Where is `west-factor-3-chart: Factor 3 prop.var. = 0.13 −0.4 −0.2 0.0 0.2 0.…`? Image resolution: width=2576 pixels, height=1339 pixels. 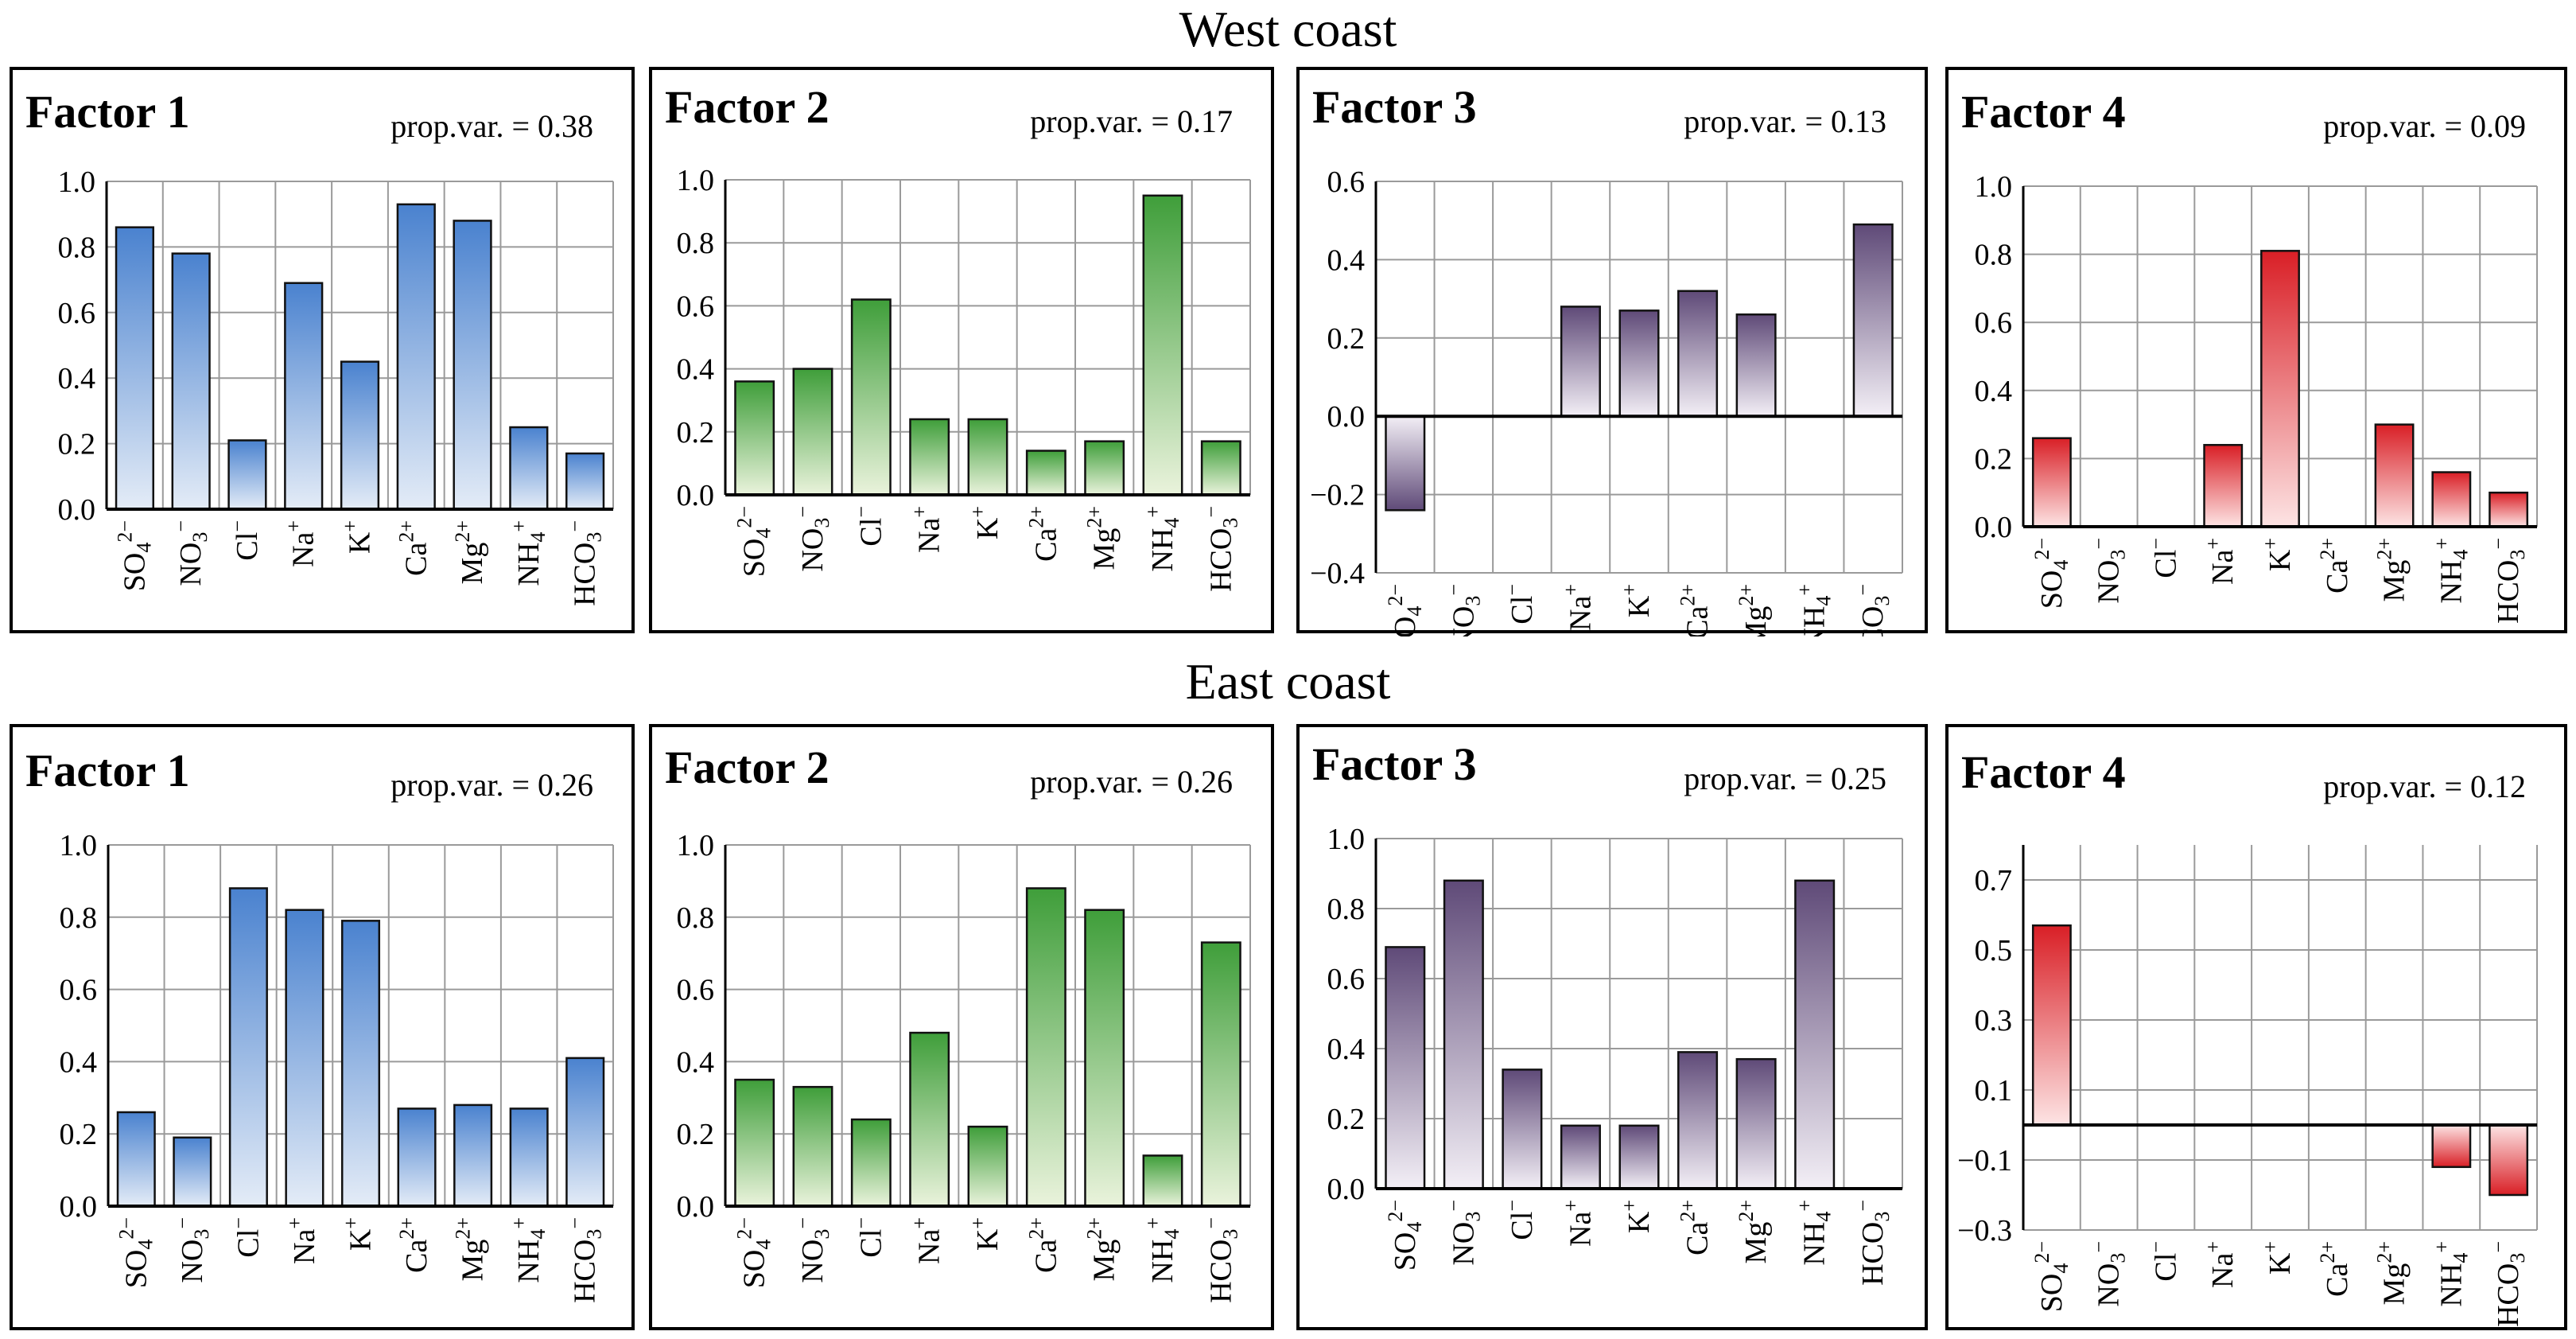
west-factor-3-chart: Factor 3 prop.var. = 0.13 −0.4 −0.2 0.0 0.2 0.… is located at coordinates (1606, 358).